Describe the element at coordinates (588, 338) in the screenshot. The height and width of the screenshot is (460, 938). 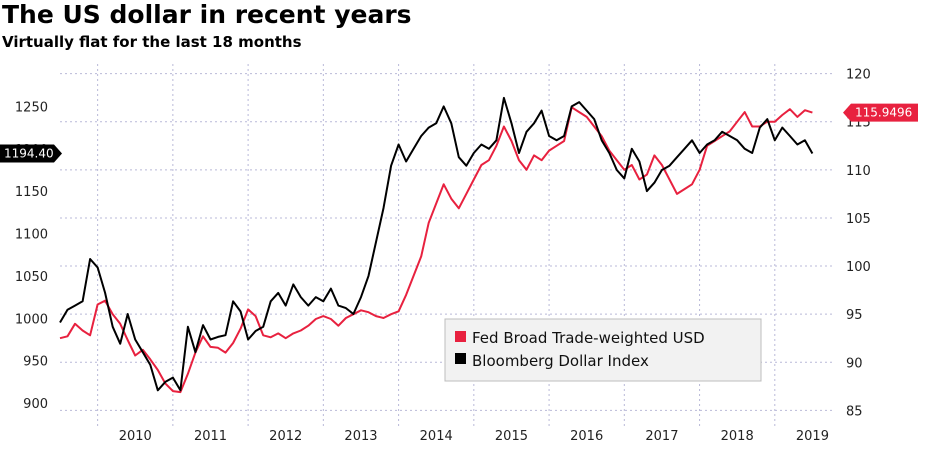
I see `legend-label-fed: Fed Broad Trade-weighted USD` at that location.